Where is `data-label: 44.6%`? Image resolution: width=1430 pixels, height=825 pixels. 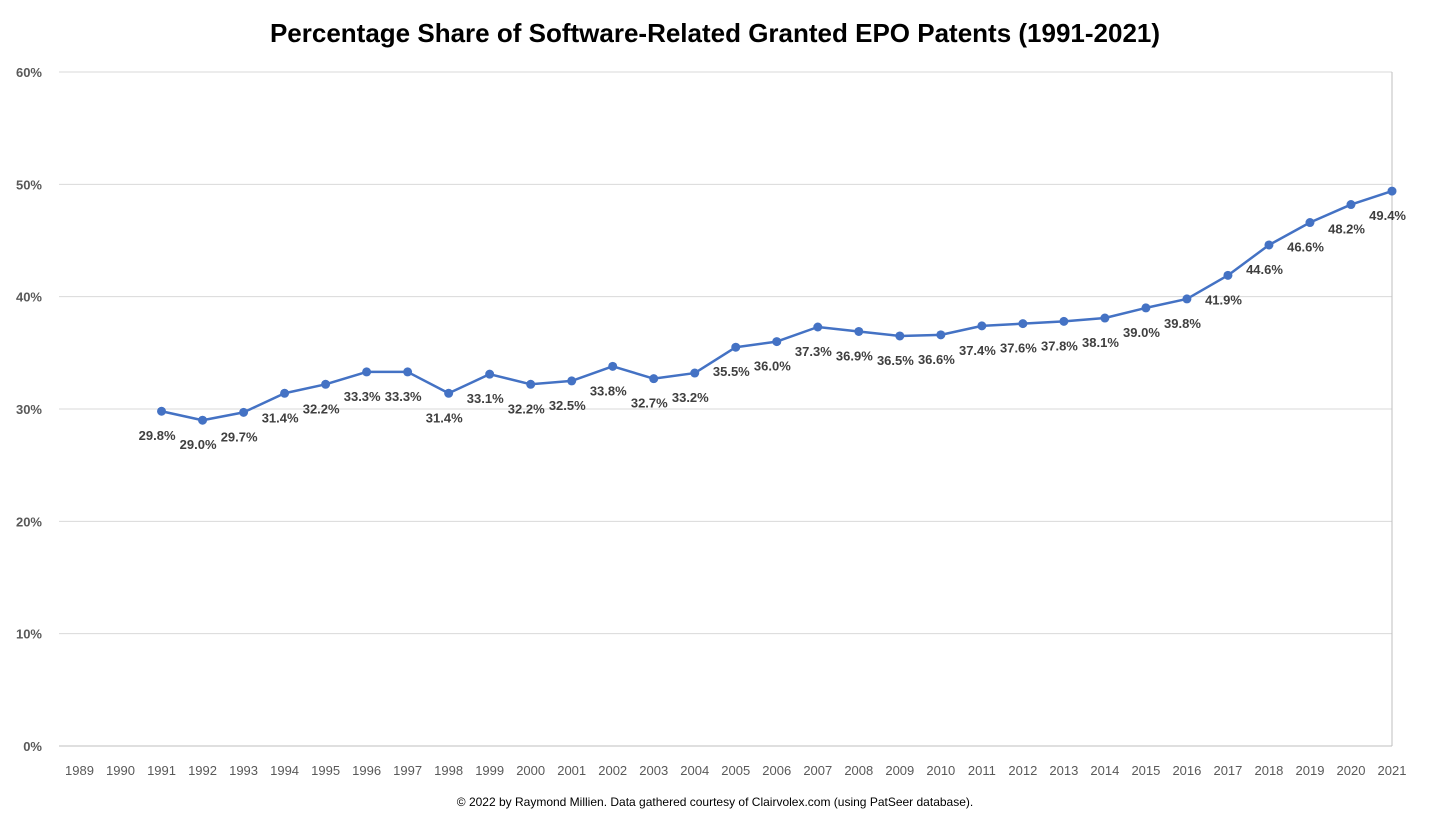
data-label: 44.6% is located at coordinates (1264, 269).